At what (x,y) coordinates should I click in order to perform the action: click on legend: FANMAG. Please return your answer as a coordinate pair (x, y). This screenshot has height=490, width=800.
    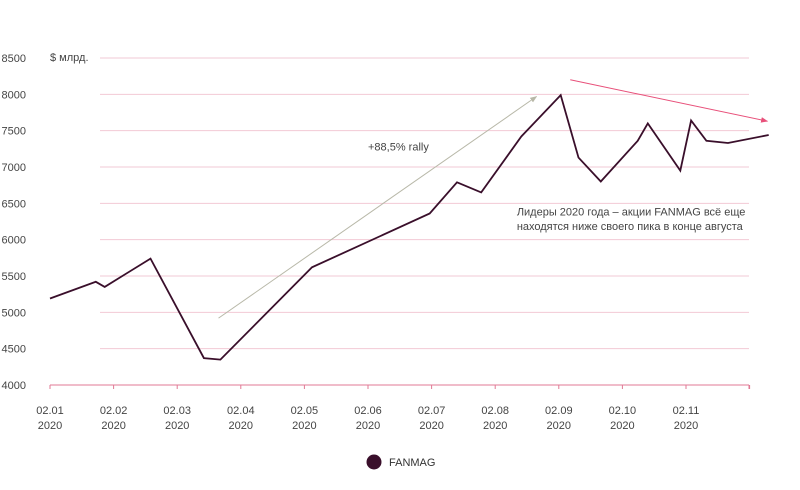
    Looking at the image, I should click on (400, 462).